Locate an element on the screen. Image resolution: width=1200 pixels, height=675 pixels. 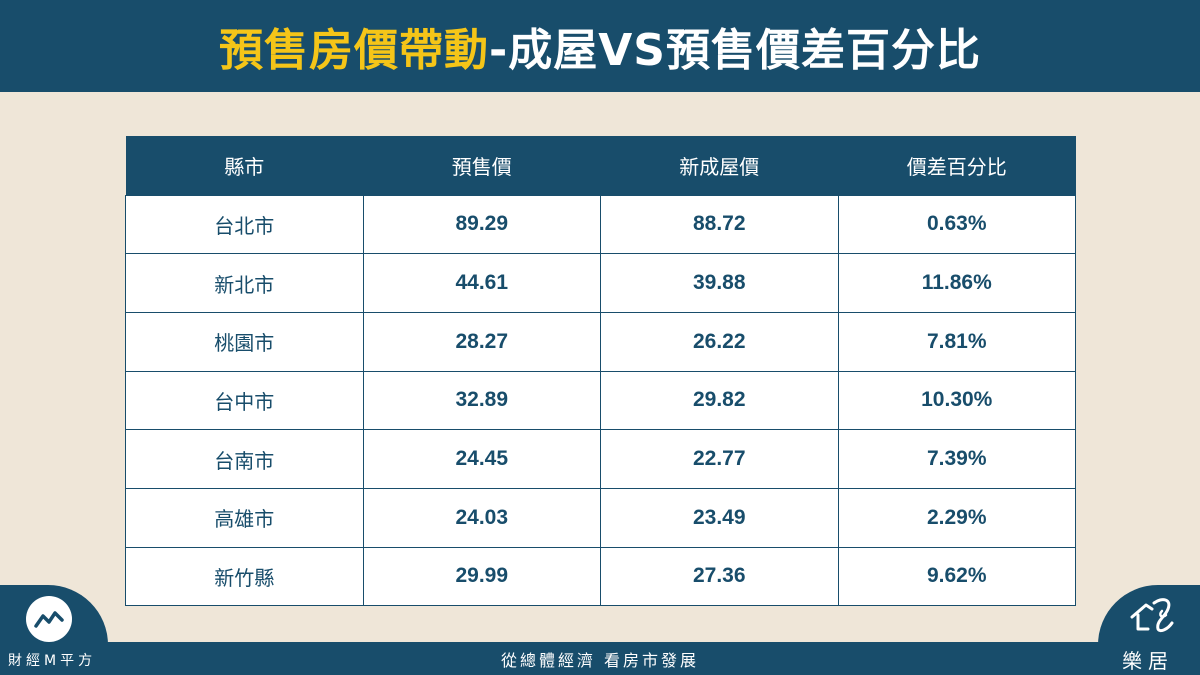
table-row: 新北市 44.61 39.88 11.86% is located at coordinates (600, 283).